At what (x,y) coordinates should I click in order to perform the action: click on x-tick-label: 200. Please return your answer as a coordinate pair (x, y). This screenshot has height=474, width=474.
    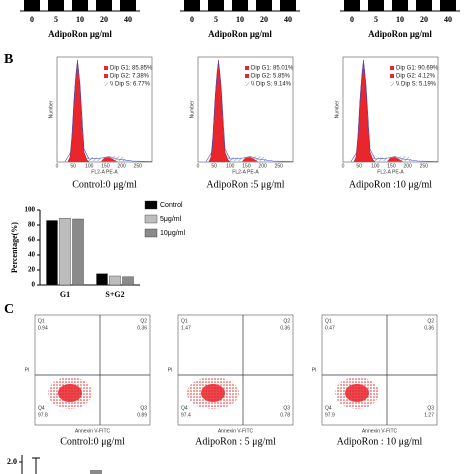
    Looking at the image, I should click on (121, 166).